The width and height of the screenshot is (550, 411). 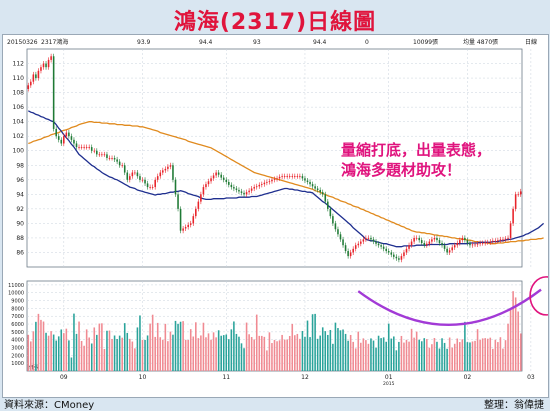 What do you see at coordinates (20, 223) in the screenshot?
I see `price-tick-label: 90` at bounding box center [20, 223].